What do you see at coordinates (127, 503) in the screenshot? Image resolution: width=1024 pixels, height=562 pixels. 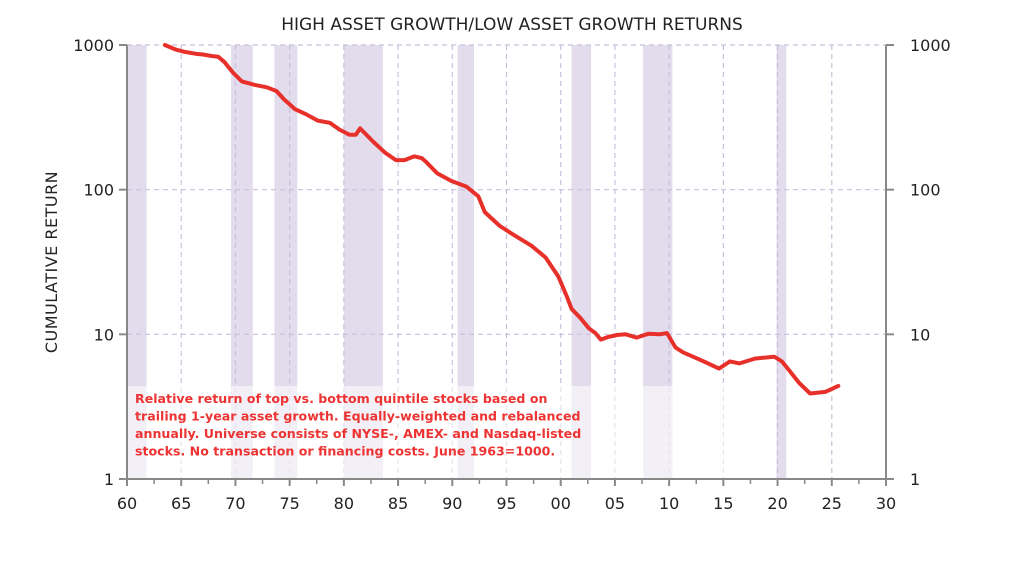 I see `x-tick-label: 60` at bounding box center [127, 503].